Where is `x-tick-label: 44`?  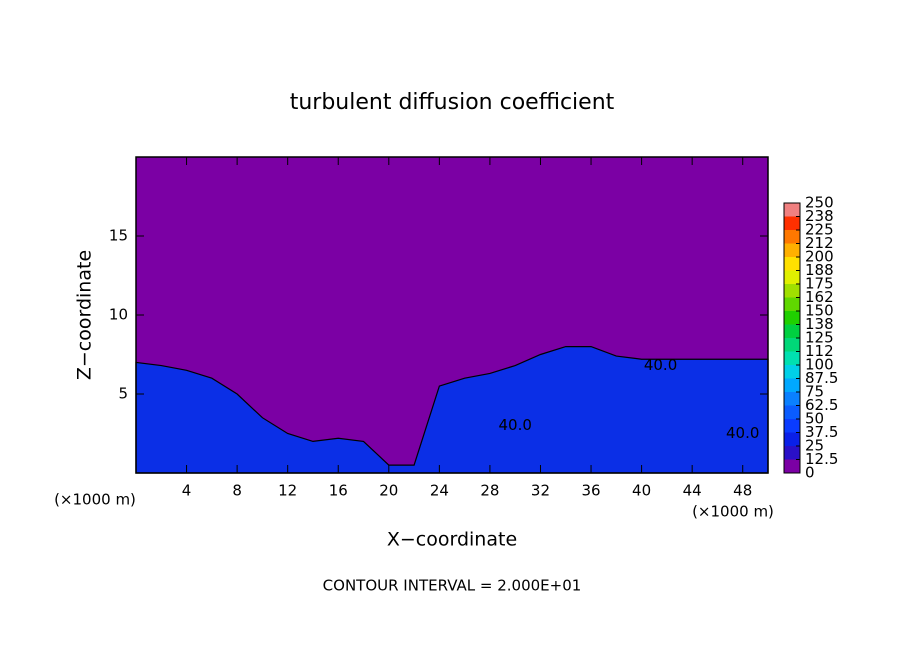
x-tick-label: 44 is located at coordinates (692, 491).